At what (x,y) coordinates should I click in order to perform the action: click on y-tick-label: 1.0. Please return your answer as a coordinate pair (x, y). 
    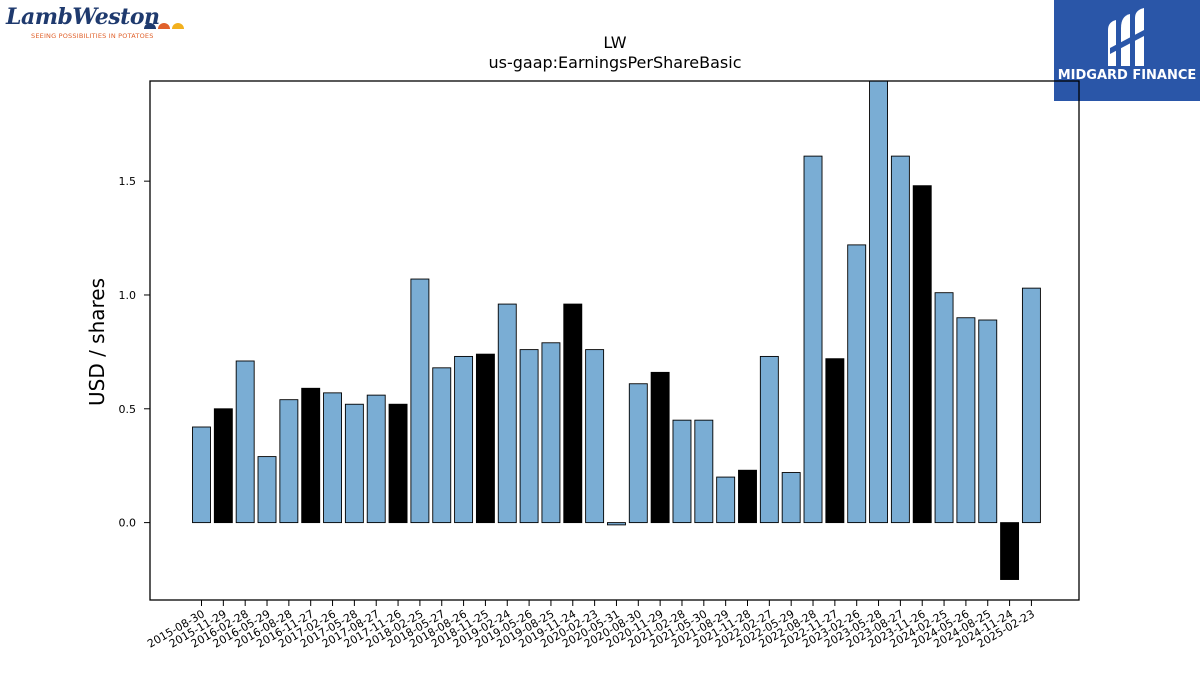
    Looking at the image, I should click on (128, 295).